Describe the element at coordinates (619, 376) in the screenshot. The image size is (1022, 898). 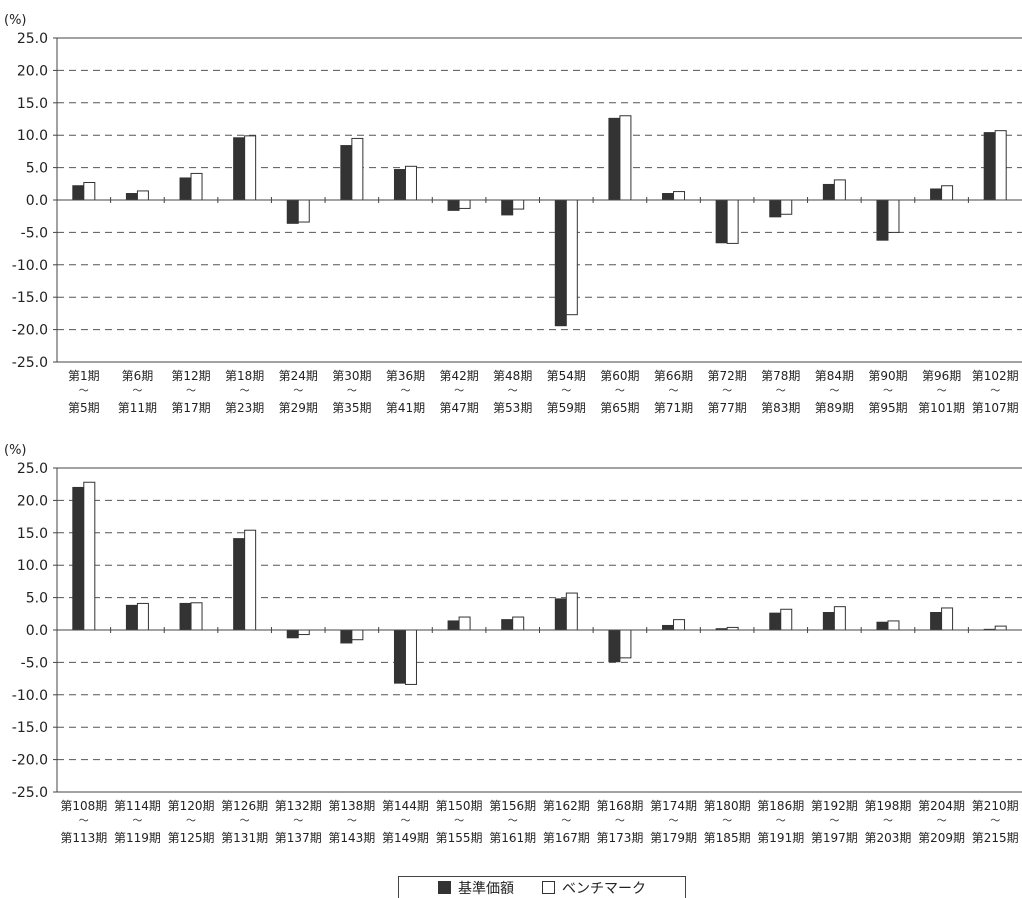
I see `x-tick-label-start: 第60期` at that location.